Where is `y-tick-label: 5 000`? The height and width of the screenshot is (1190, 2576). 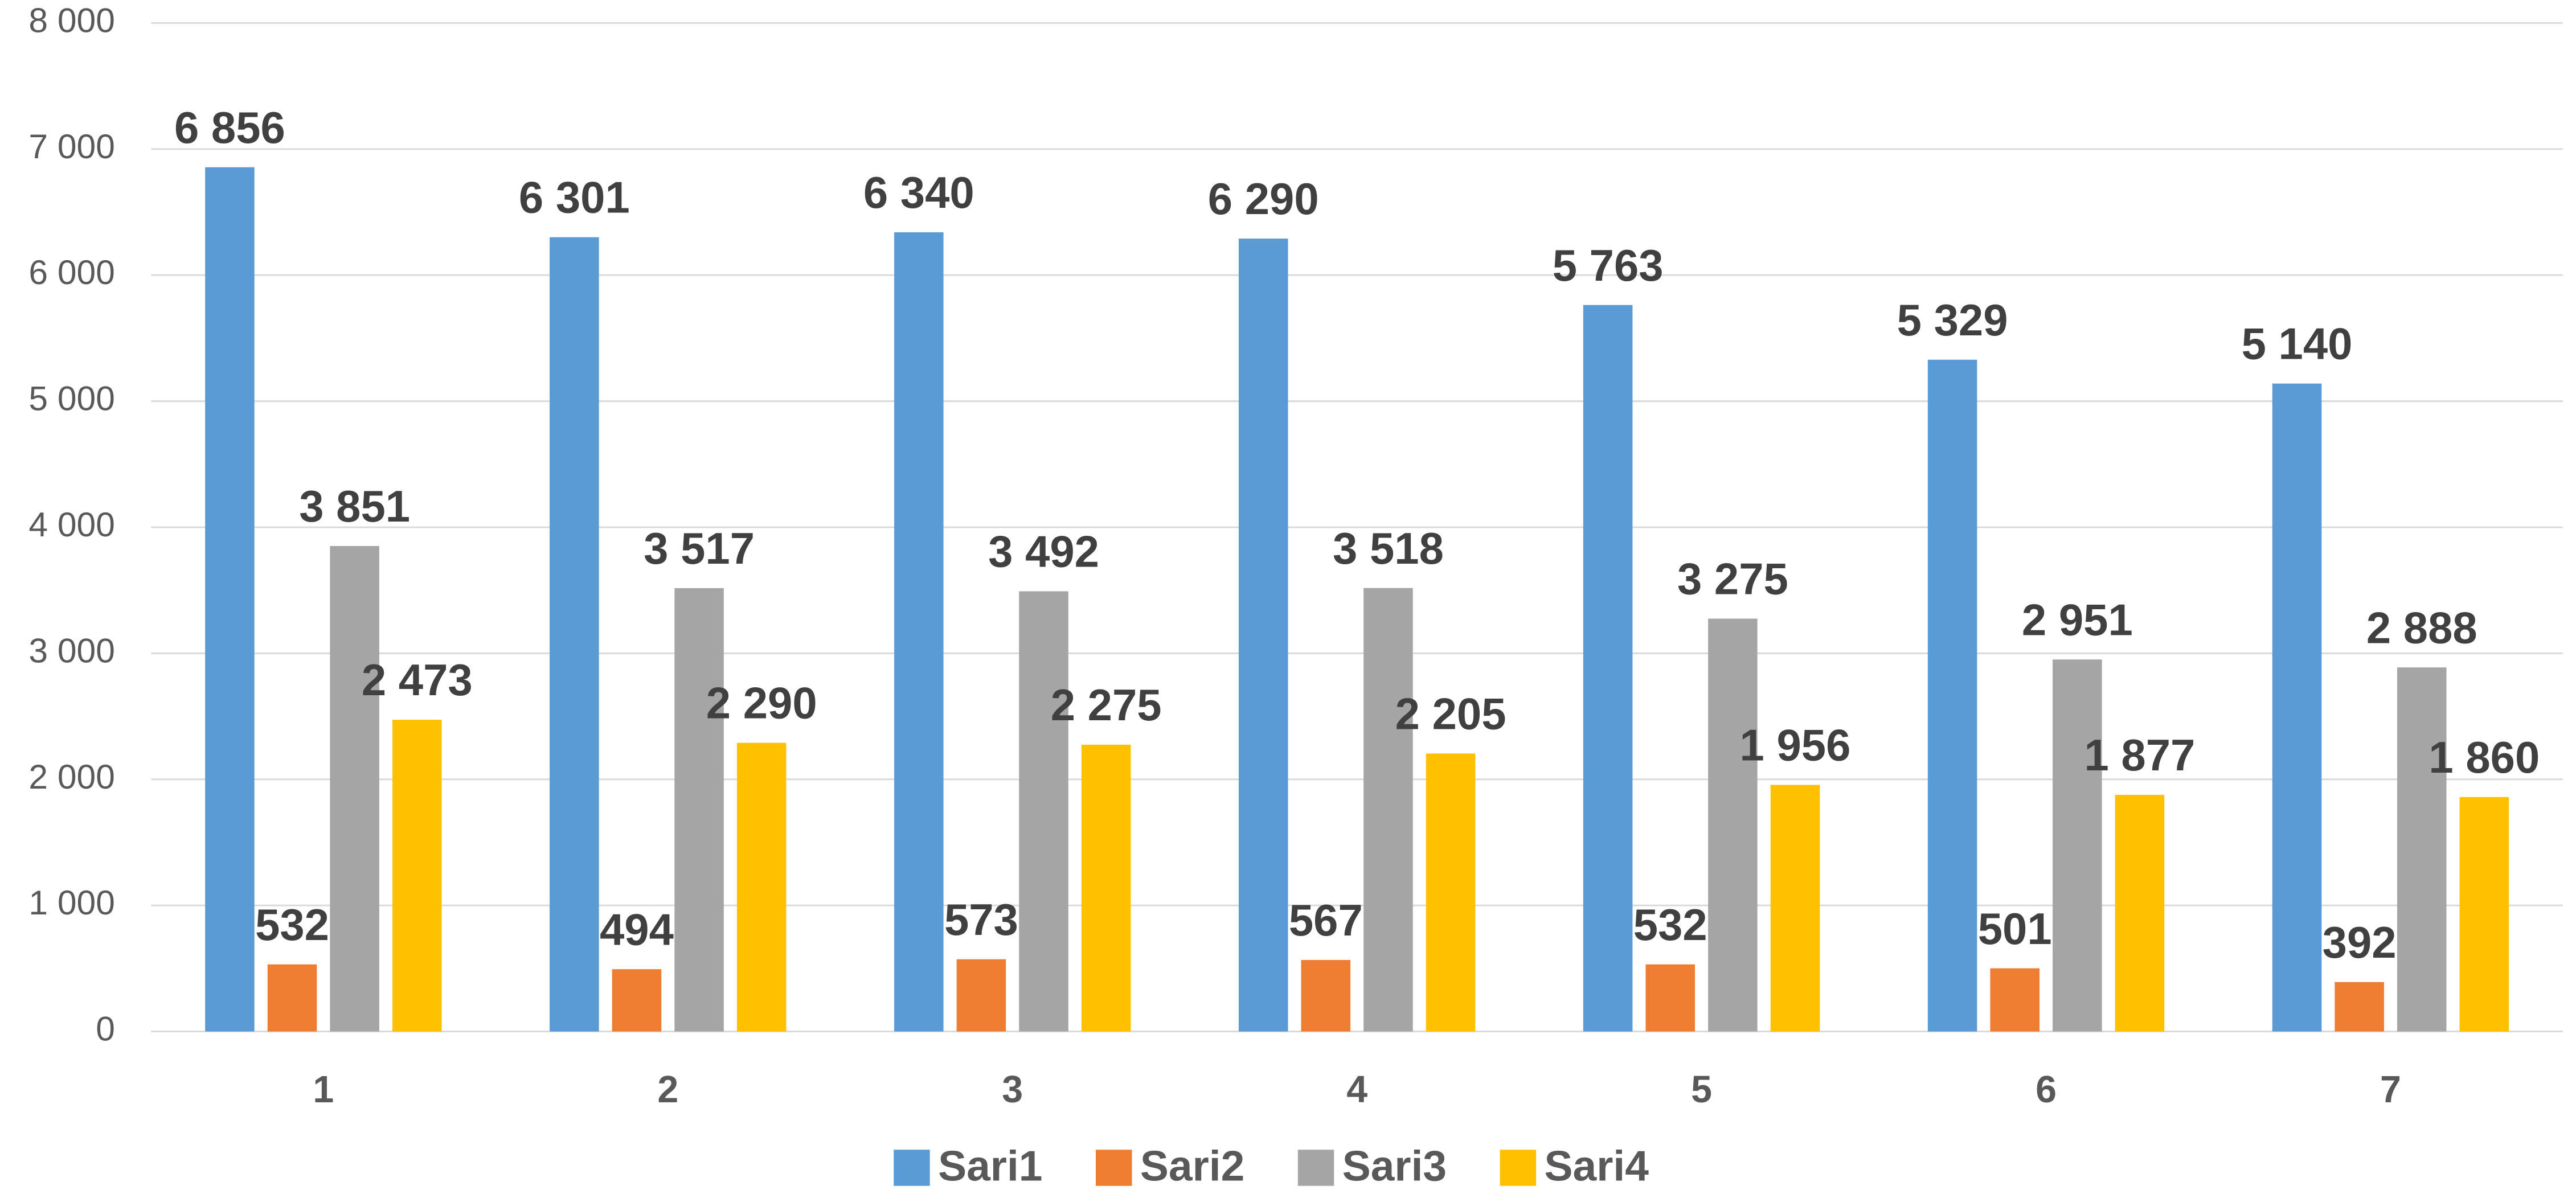
y-tick-label: 5 000 is located at coordinates (71, 398).